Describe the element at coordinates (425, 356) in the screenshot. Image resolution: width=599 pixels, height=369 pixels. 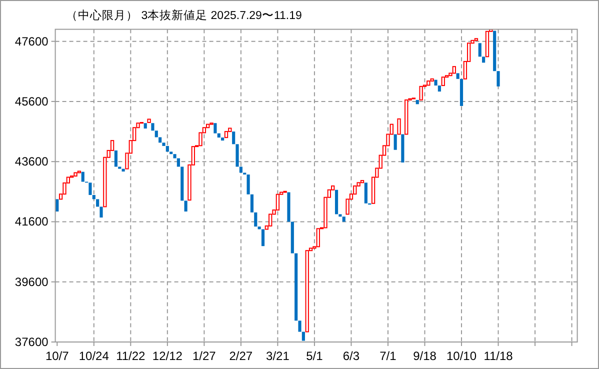
I see `x-tick-label: 9/18` at that location.